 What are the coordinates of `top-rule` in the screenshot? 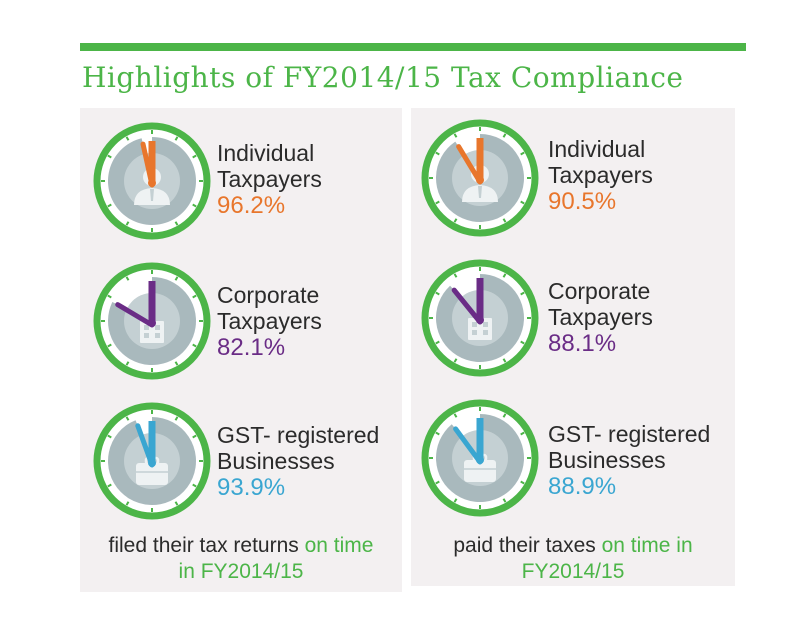 It's located at (413, 47).